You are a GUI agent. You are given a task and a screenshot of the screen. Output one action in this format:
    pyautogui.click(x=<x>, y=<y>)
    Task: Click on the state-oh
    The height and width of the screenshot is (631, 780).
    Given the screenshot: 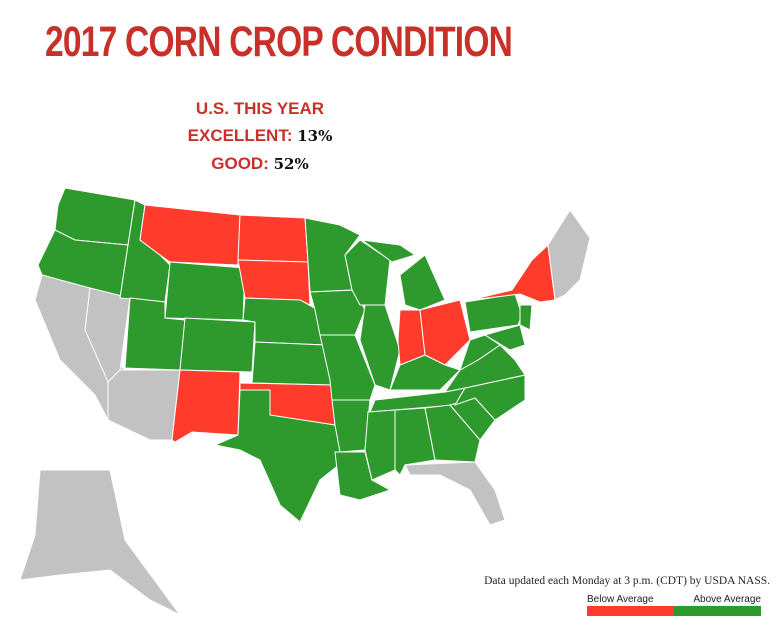 What is the action you would take?
    pyautogui.click(x=445, y=332)
    